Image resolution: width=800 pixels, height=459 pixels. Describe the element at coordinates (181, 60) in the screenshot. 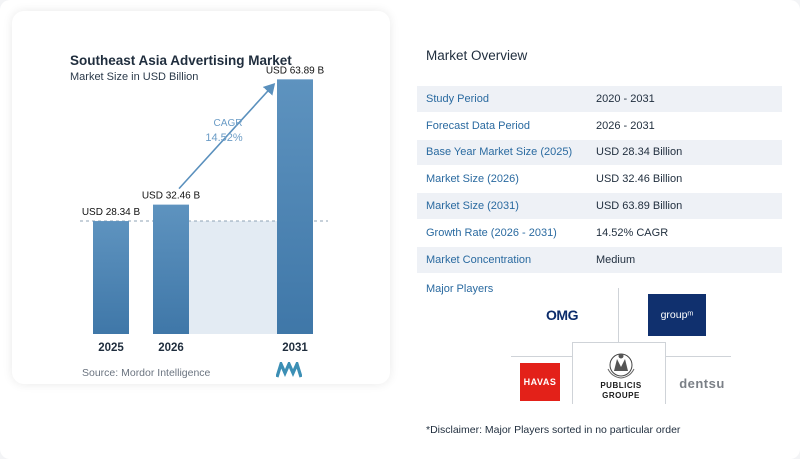

I see `chart-title: Southeast Asia Advertising Market` at that location.